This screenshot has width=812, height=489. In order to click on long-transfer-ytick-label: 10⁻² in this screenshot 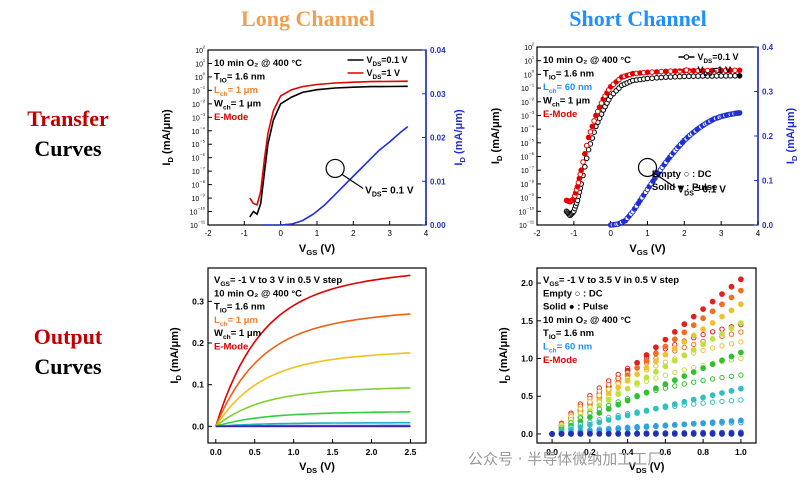, I will do `click(198, 104)`.